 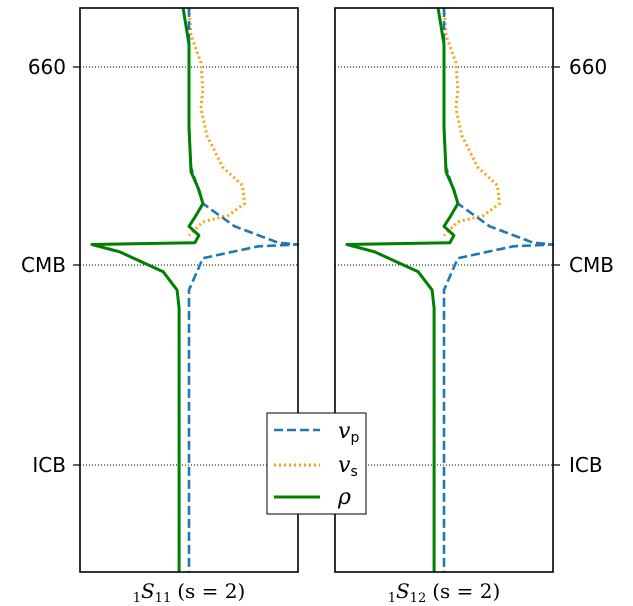 I want to click on legend-sub-vs: s, so click(x=353, y=472).